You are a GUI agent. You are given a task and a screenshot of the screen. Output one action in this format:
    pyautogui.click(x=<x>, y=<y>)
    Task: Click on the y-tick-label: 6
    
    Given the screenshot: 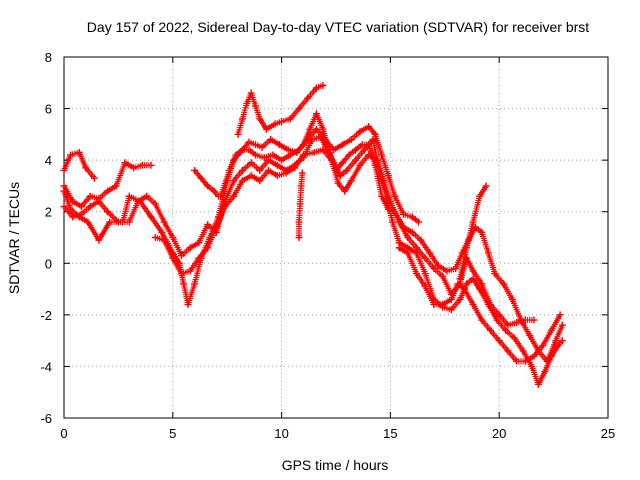 What is the action you would take?
    pyautogui.click(x=48, y=109)
    